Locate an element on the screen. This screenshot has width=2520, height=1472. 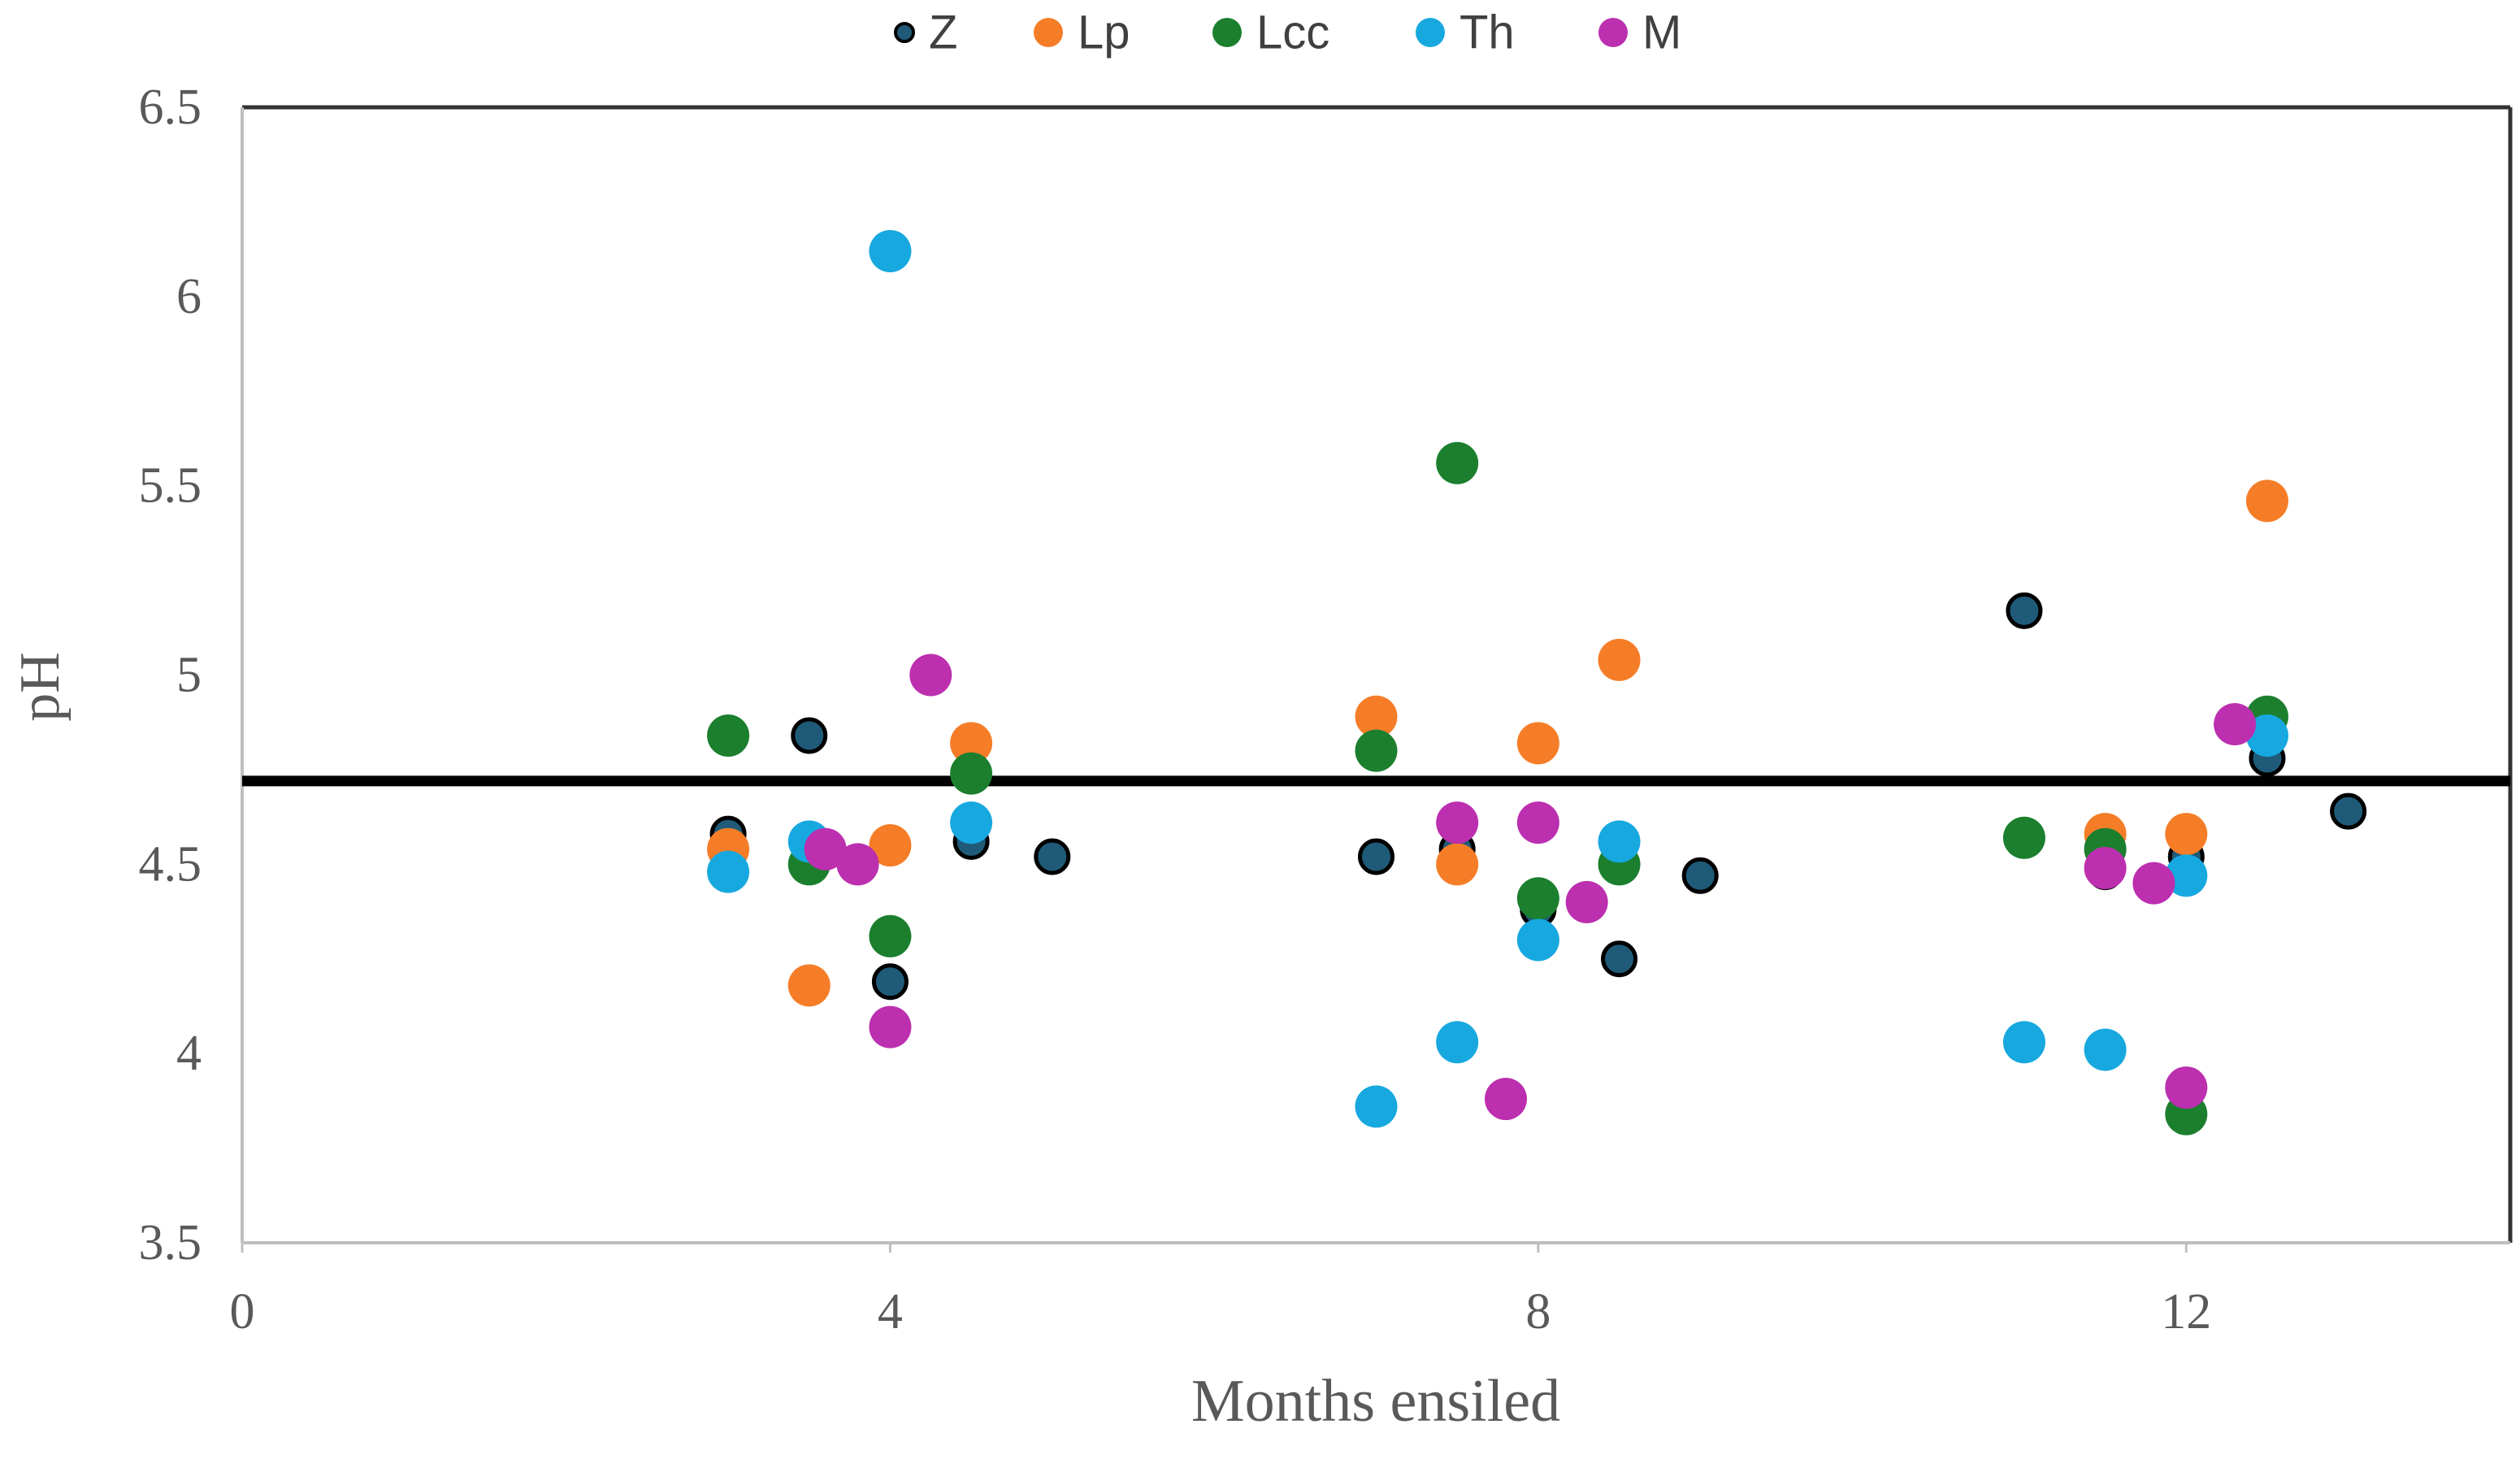
legend-label-lcc: Lcc is located at coordinates (1292, 33).